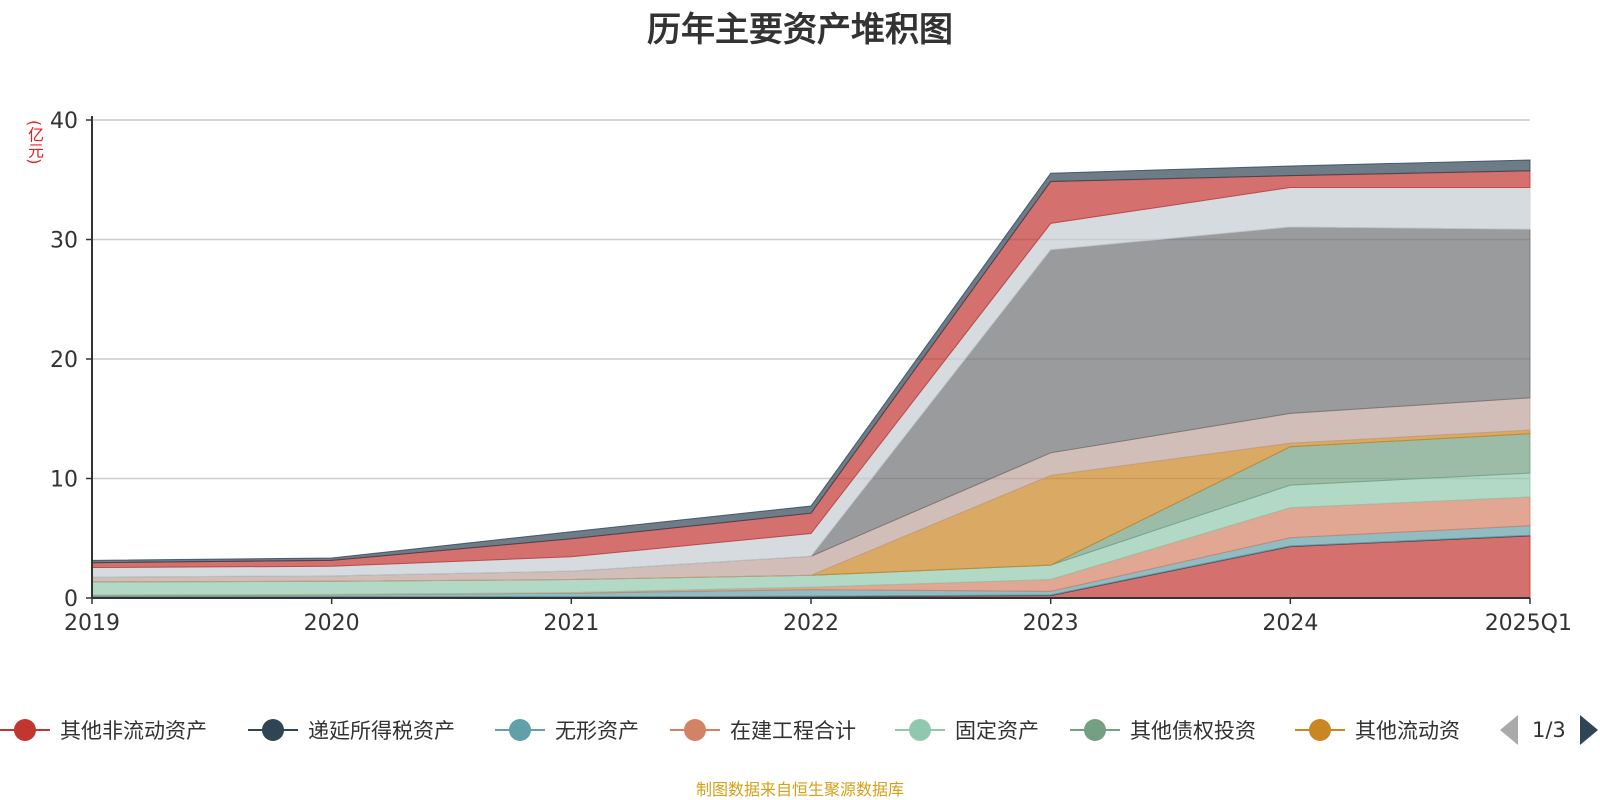 Image resolution: width=1600 pixels, height=800 pixels. I want to click on y-tick-label: 0, so click(71, 599).